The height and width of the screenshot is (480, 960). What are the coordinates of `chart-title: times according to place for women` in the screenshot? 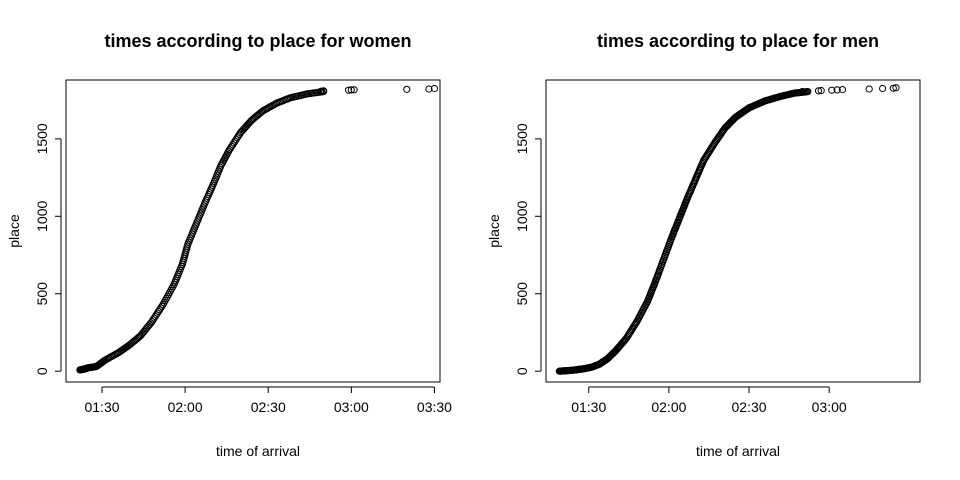 It's located at (257, 41).